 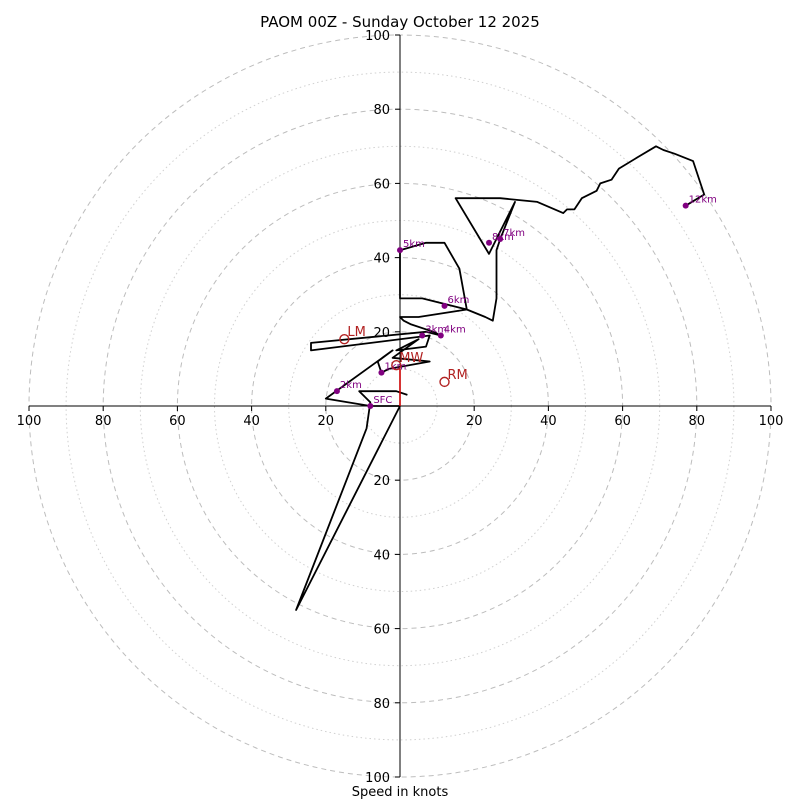 What do you see at coordinates (514, 233) in the screenshot?
I see `height-marker-label: 7km` at bounding box center [514, 233].